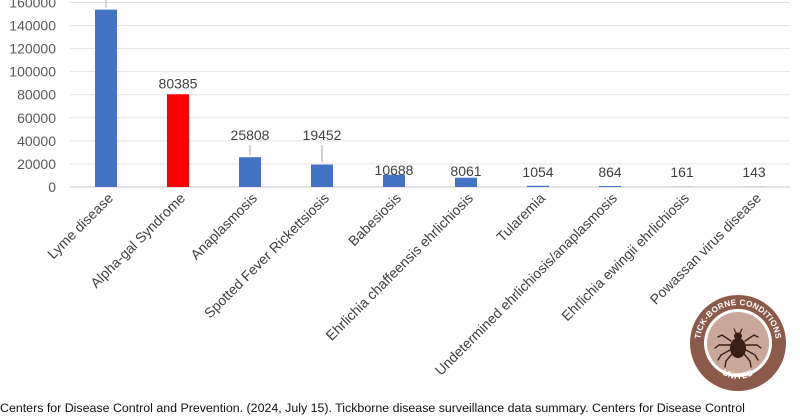 Image resolution: width=800 pixels, height=419 pixels. I want to click on logo-text-bottom: UNITED, so click(738, 374).